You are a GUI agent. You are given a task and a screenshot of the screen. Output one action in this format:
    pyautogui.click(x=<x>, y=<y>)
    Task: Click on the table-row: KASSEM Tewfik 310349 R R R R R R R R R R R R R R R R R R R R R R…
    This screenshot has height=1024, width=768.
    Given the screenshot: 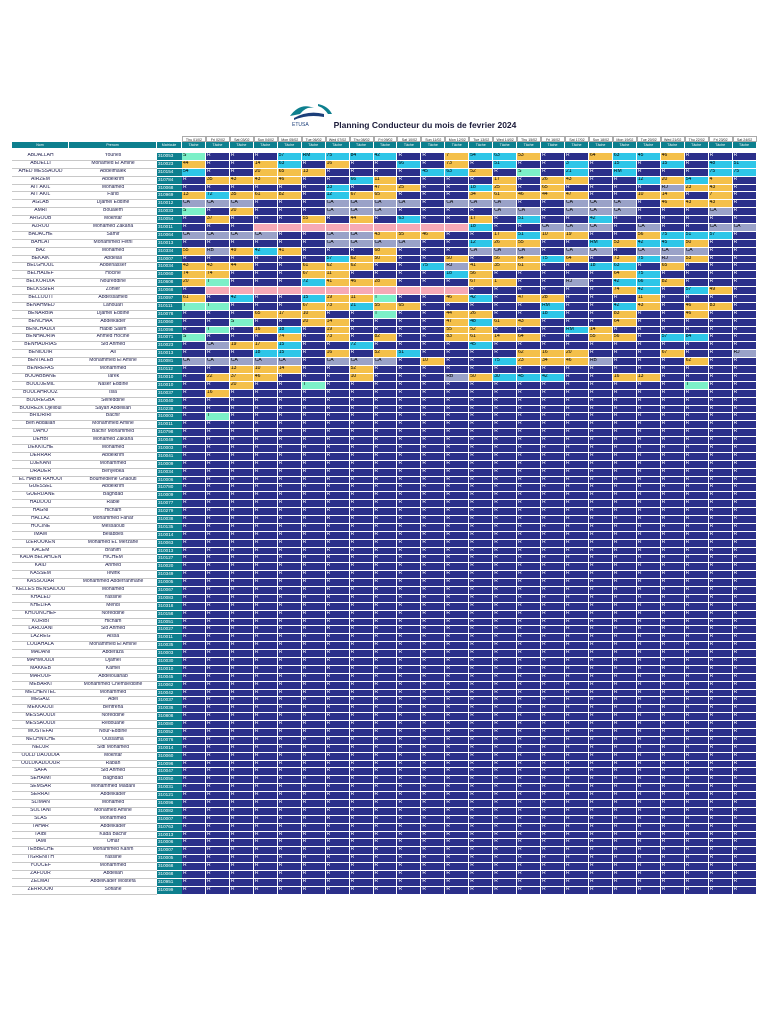 What is the action you would take?
    pyautogui.click(x=384, y=575)
    